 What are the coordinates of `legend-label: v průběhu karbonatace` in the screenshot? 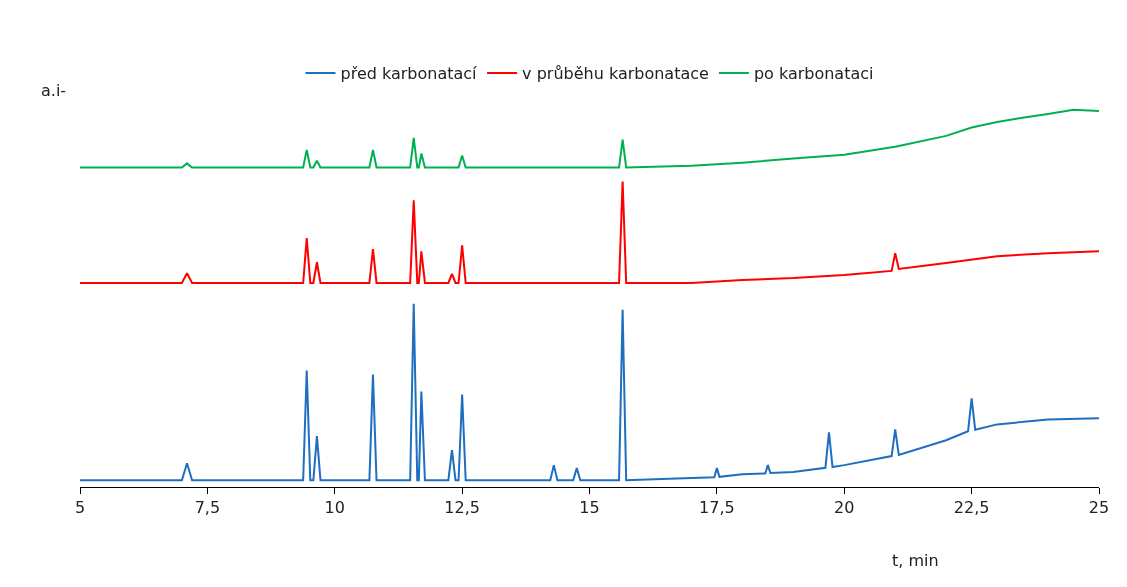 It's located at (615, 74).